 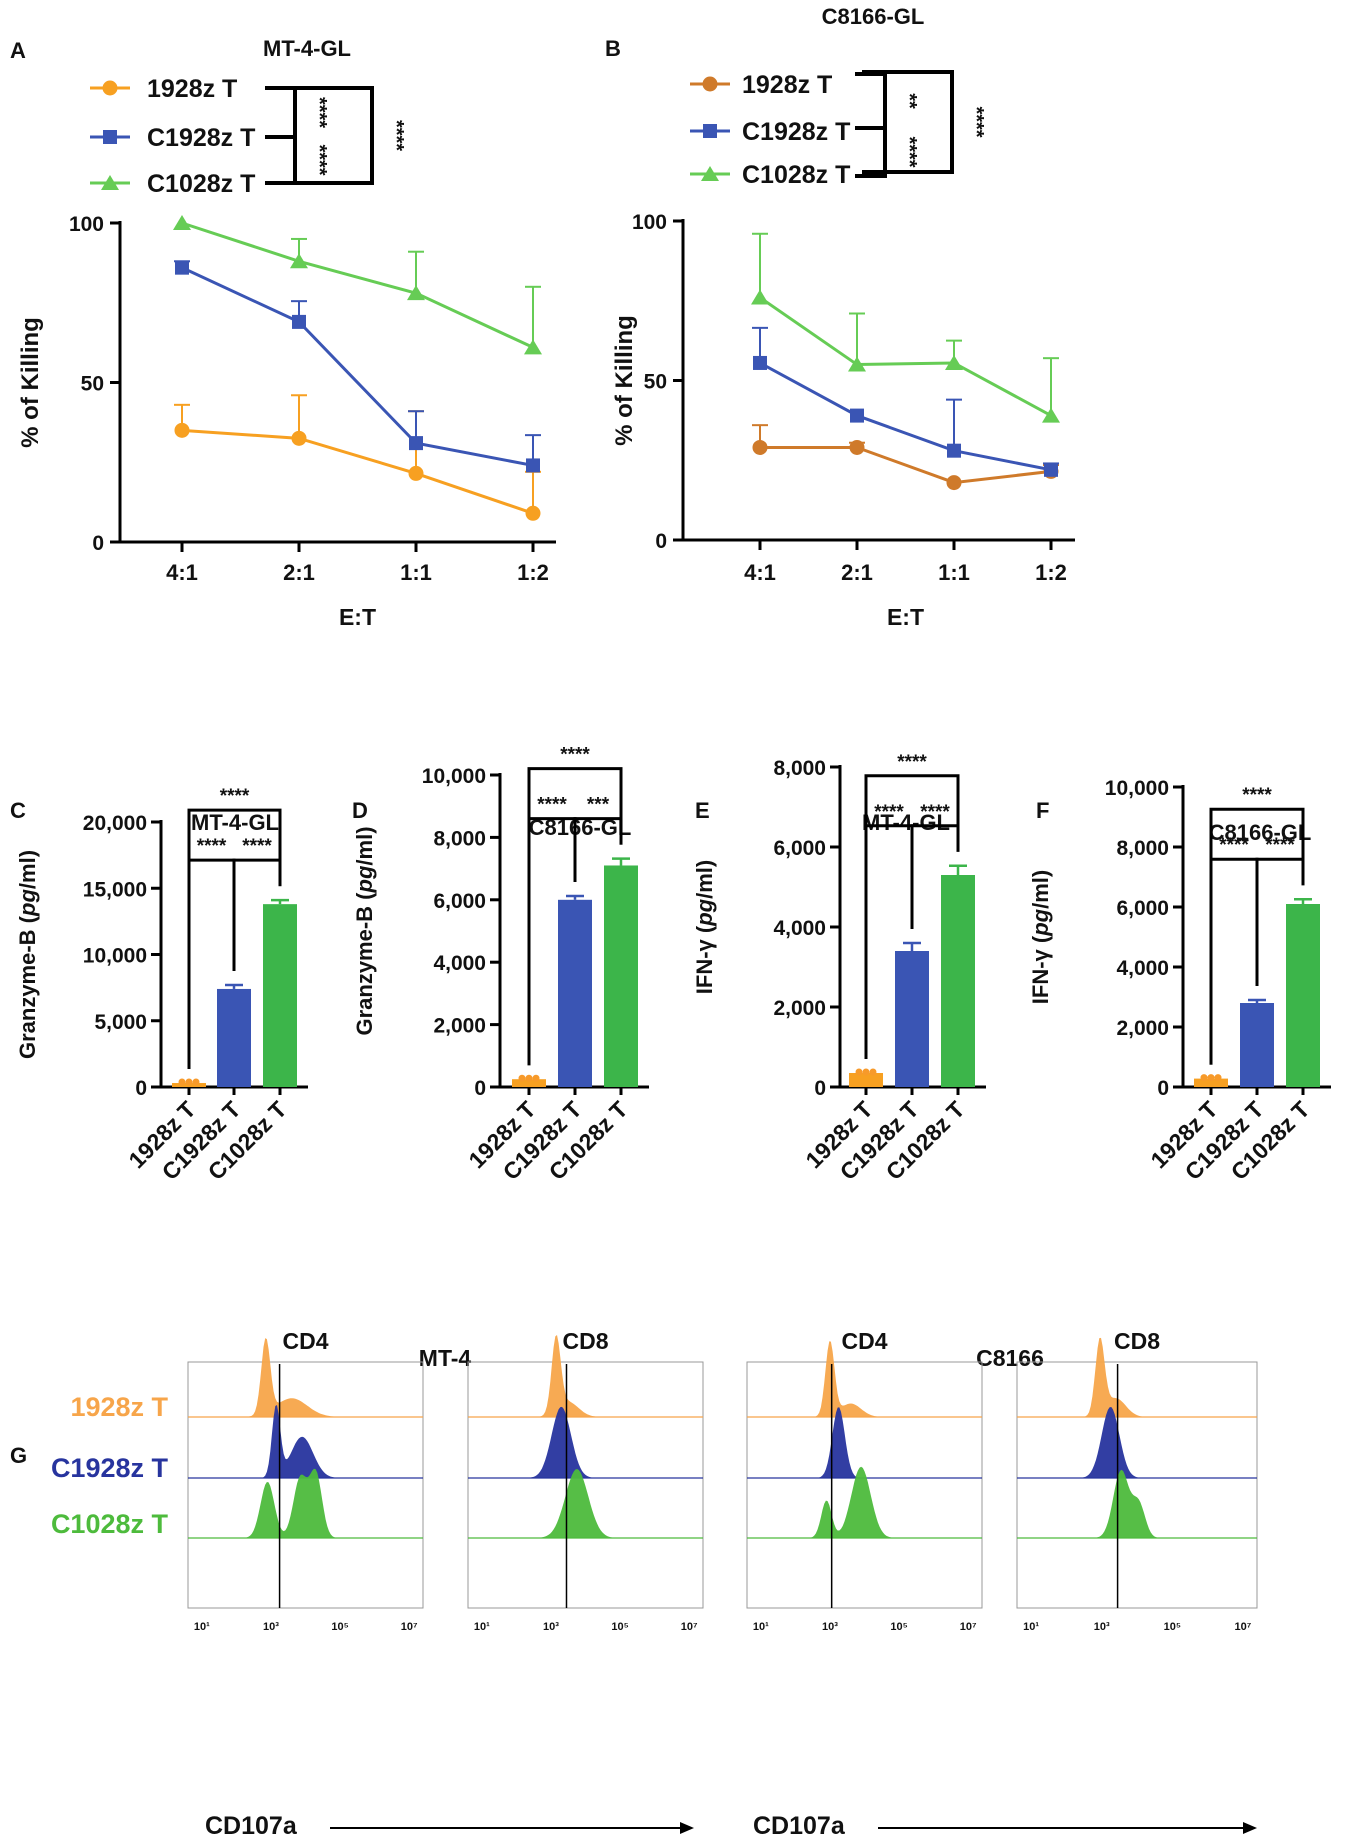 I want to click on x-tick-label: 10³, so click(x=830, y=1627).